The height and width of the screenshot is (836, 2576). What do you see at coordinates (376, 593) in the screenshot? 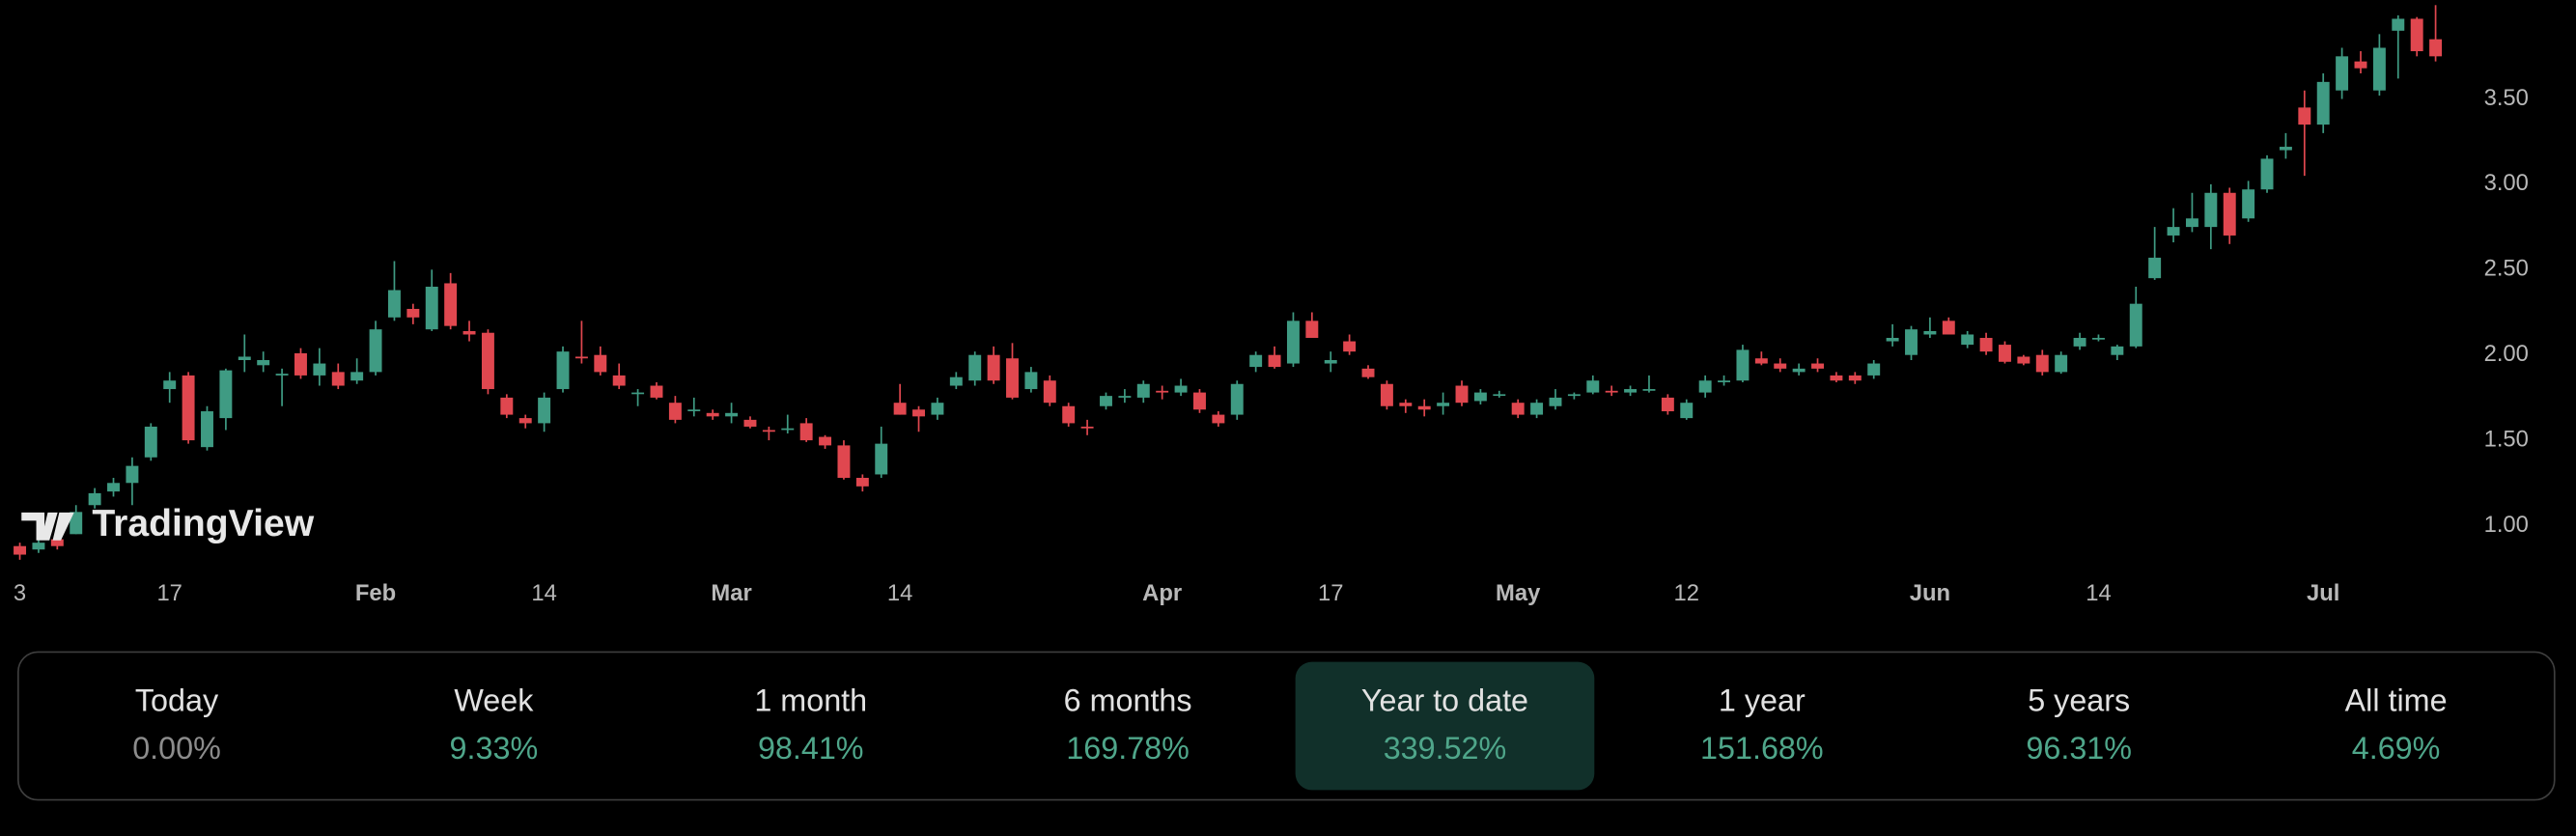
I see `x-tick-label: Feb` at bounding box center [376, 593].